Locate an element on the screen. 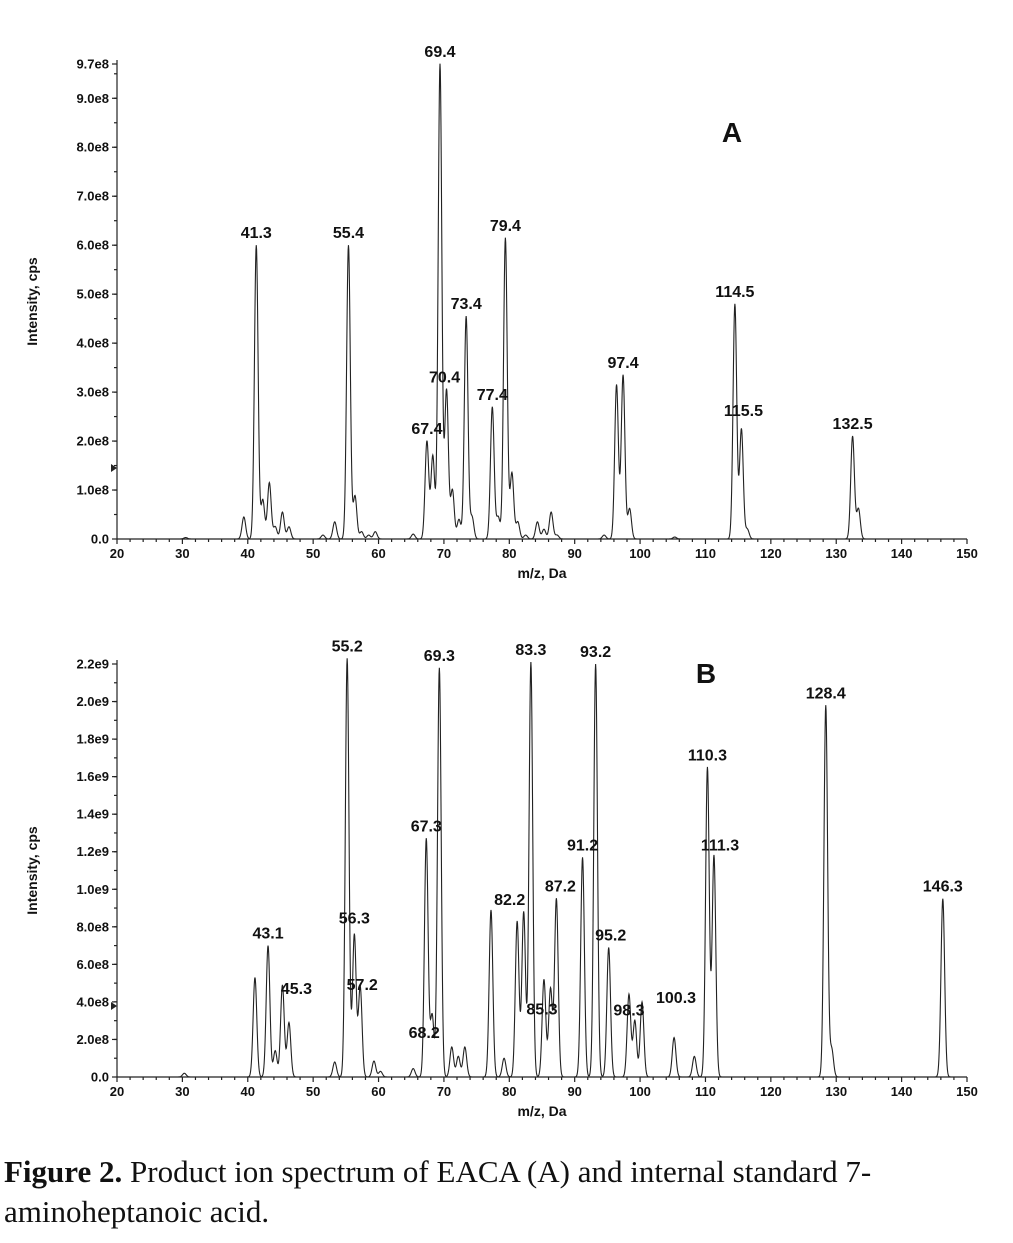 Image resolution: width=1013 pixels, height=1243 pixels. peak-label-79-4: 79.4 is located at coordinates (505, 226).